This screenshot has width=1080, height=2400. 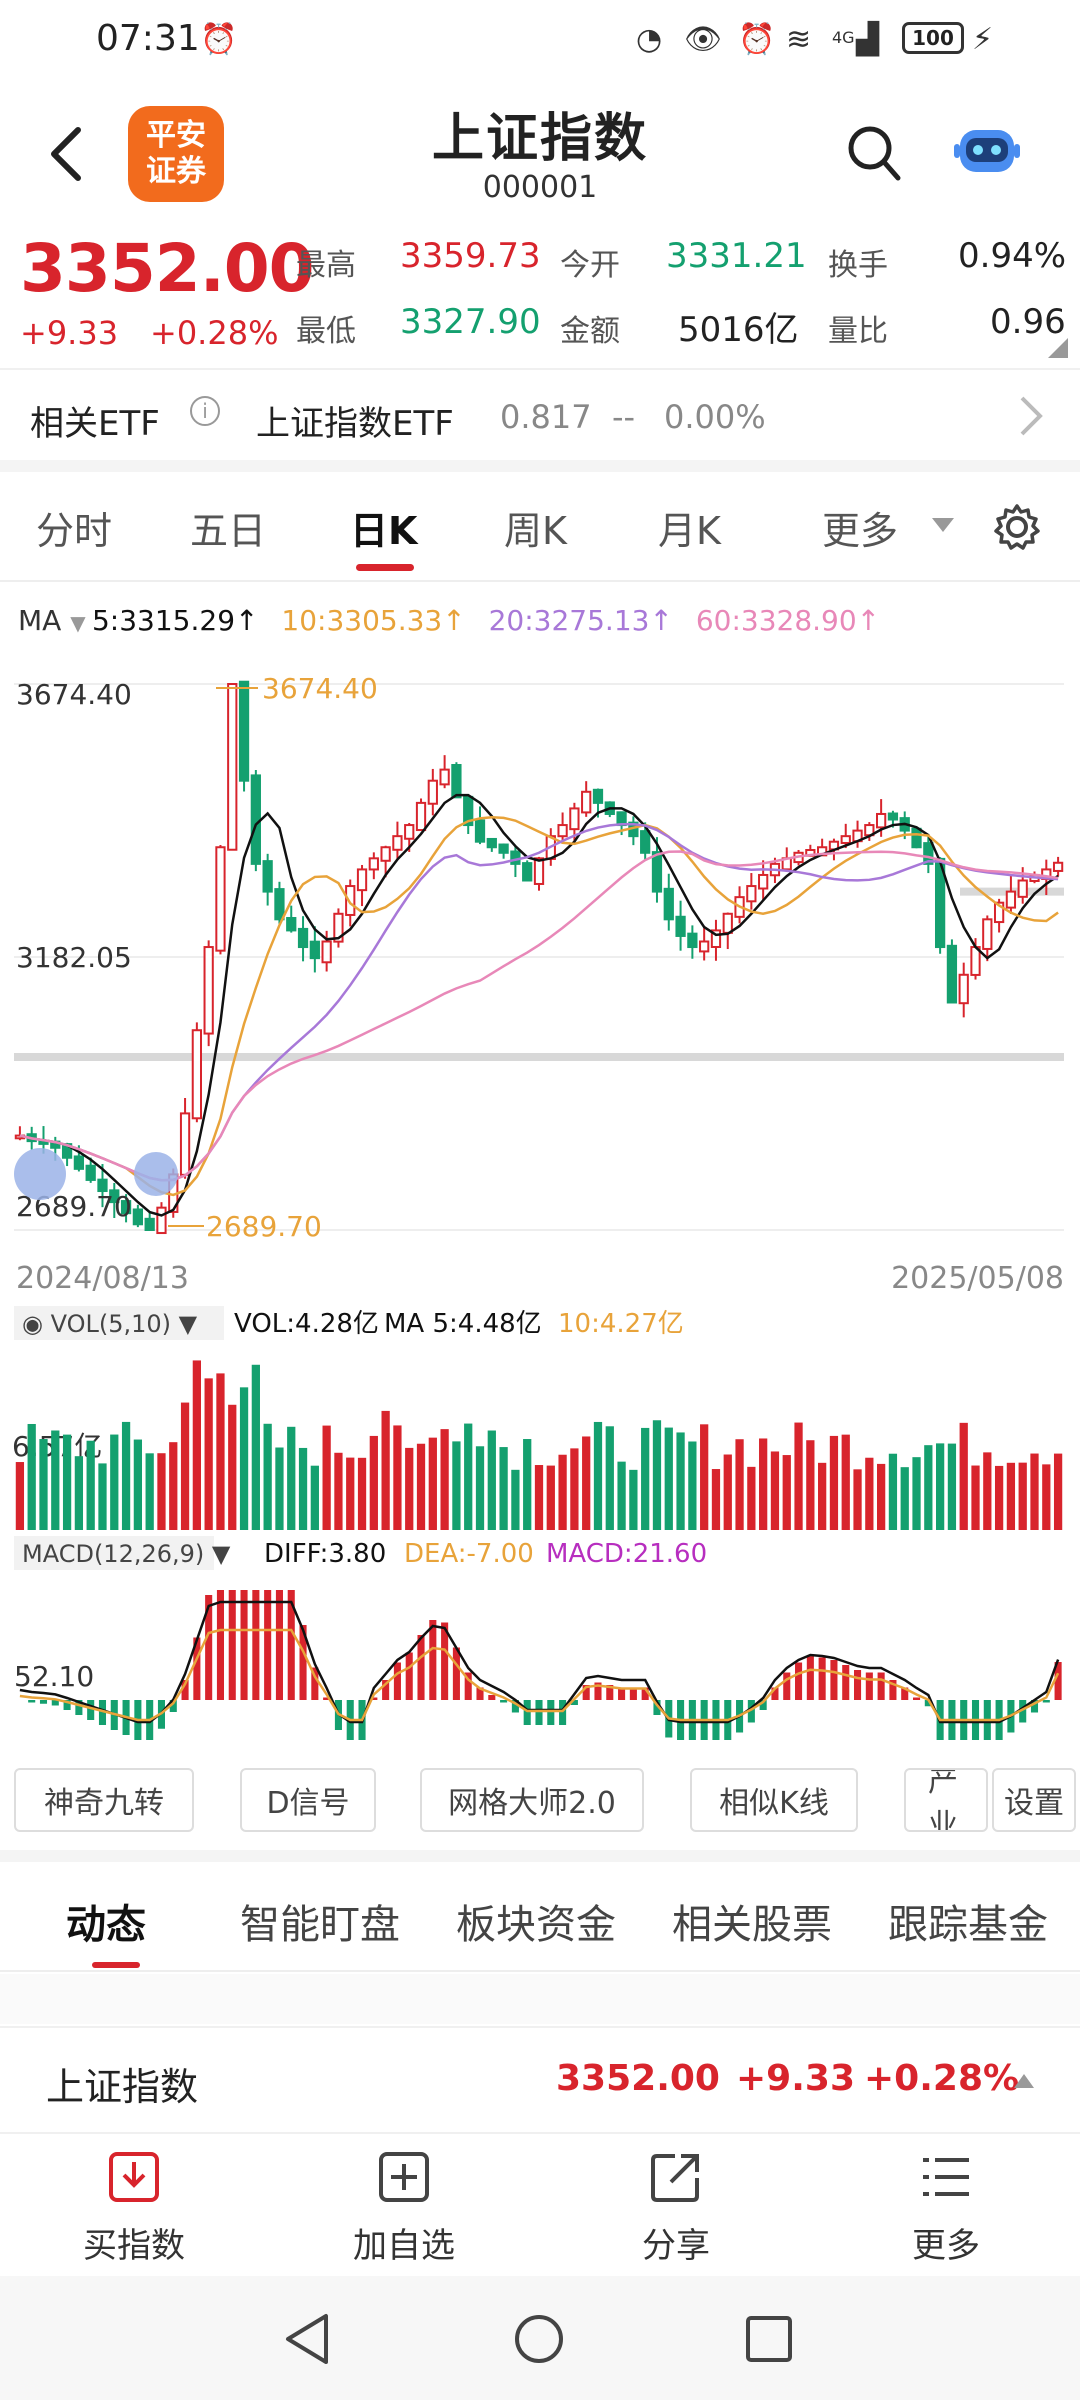 What do you see at coordinates (860, 531) in the screenshot?
I see `tab-more: 更多` at bounding box center [860, 531].